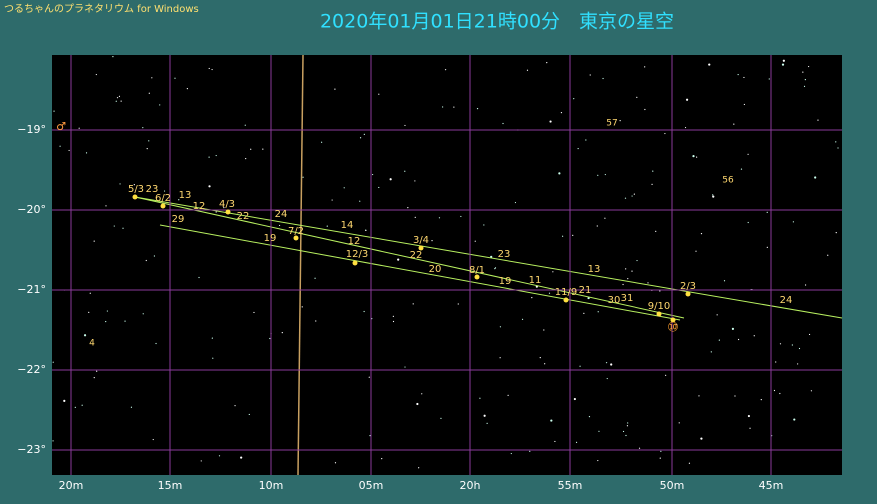 The height and width of the screenshot is (504, 877). I want to click on date-label: 14, so click(347, 225).